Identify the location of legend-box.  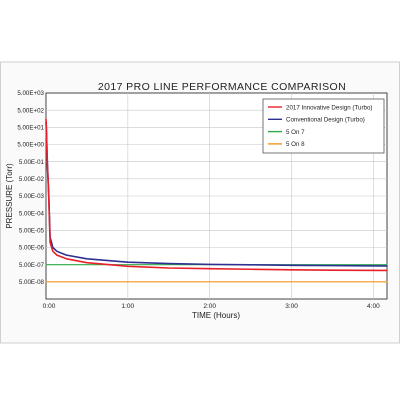
(323, 126).